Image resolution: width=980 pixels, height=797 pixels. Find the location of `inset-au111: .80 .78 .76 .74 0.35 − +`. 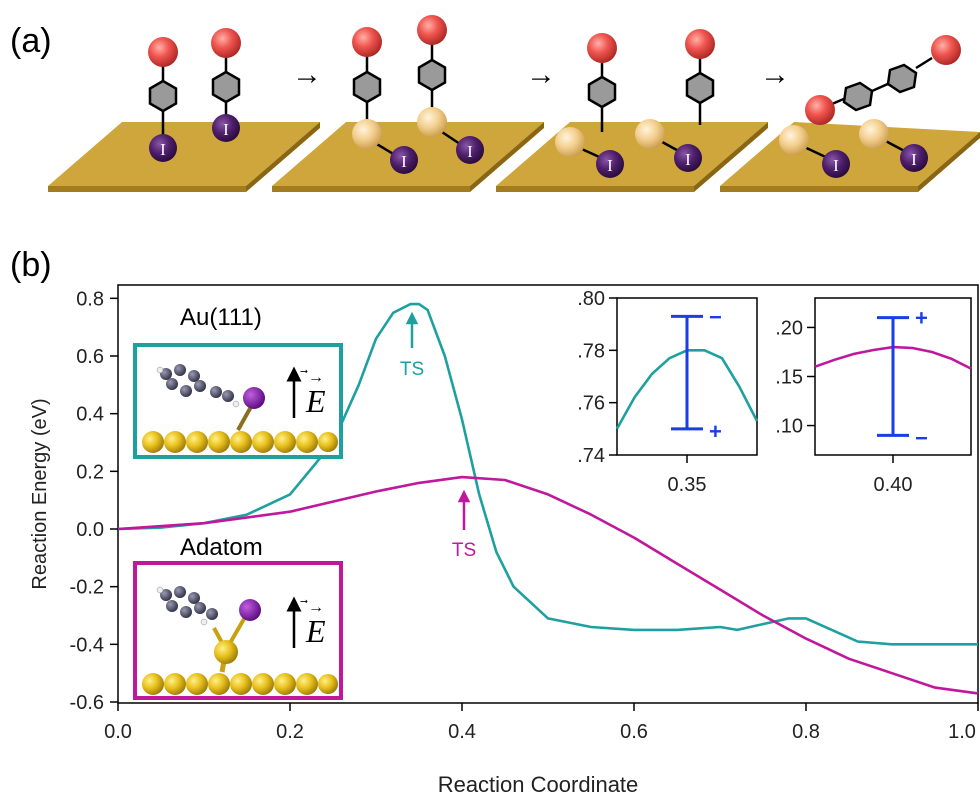

inset-au111: .80 .78 .76 .74 0.35 − + is located at coordinates (668, 392).